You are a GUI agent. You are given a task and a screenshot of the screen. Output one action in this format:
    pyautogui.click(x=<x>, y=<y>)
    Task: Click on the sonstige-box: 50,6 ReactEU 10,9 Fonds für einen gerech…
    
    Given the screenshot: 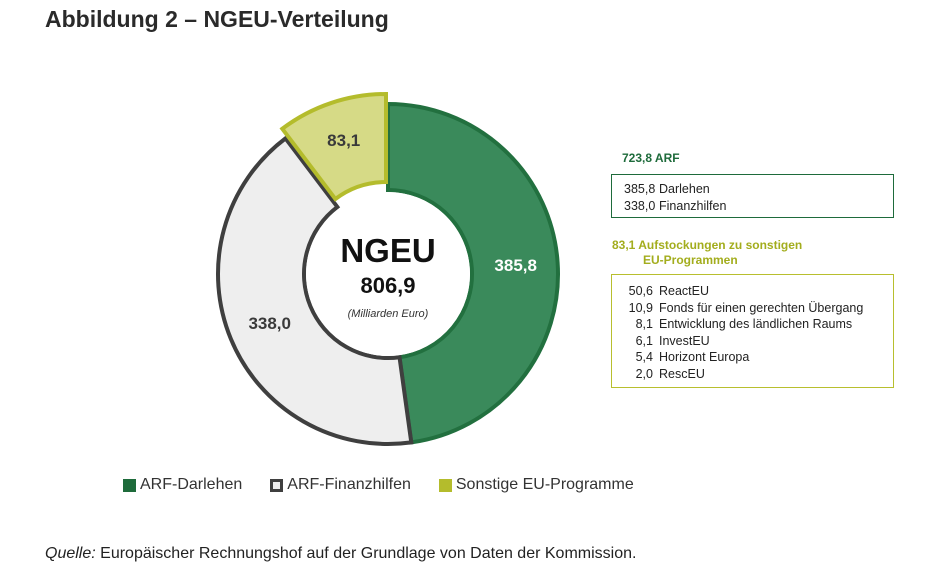 What is the action you would take?
    pyautogui.click(x=752, y=331)
    